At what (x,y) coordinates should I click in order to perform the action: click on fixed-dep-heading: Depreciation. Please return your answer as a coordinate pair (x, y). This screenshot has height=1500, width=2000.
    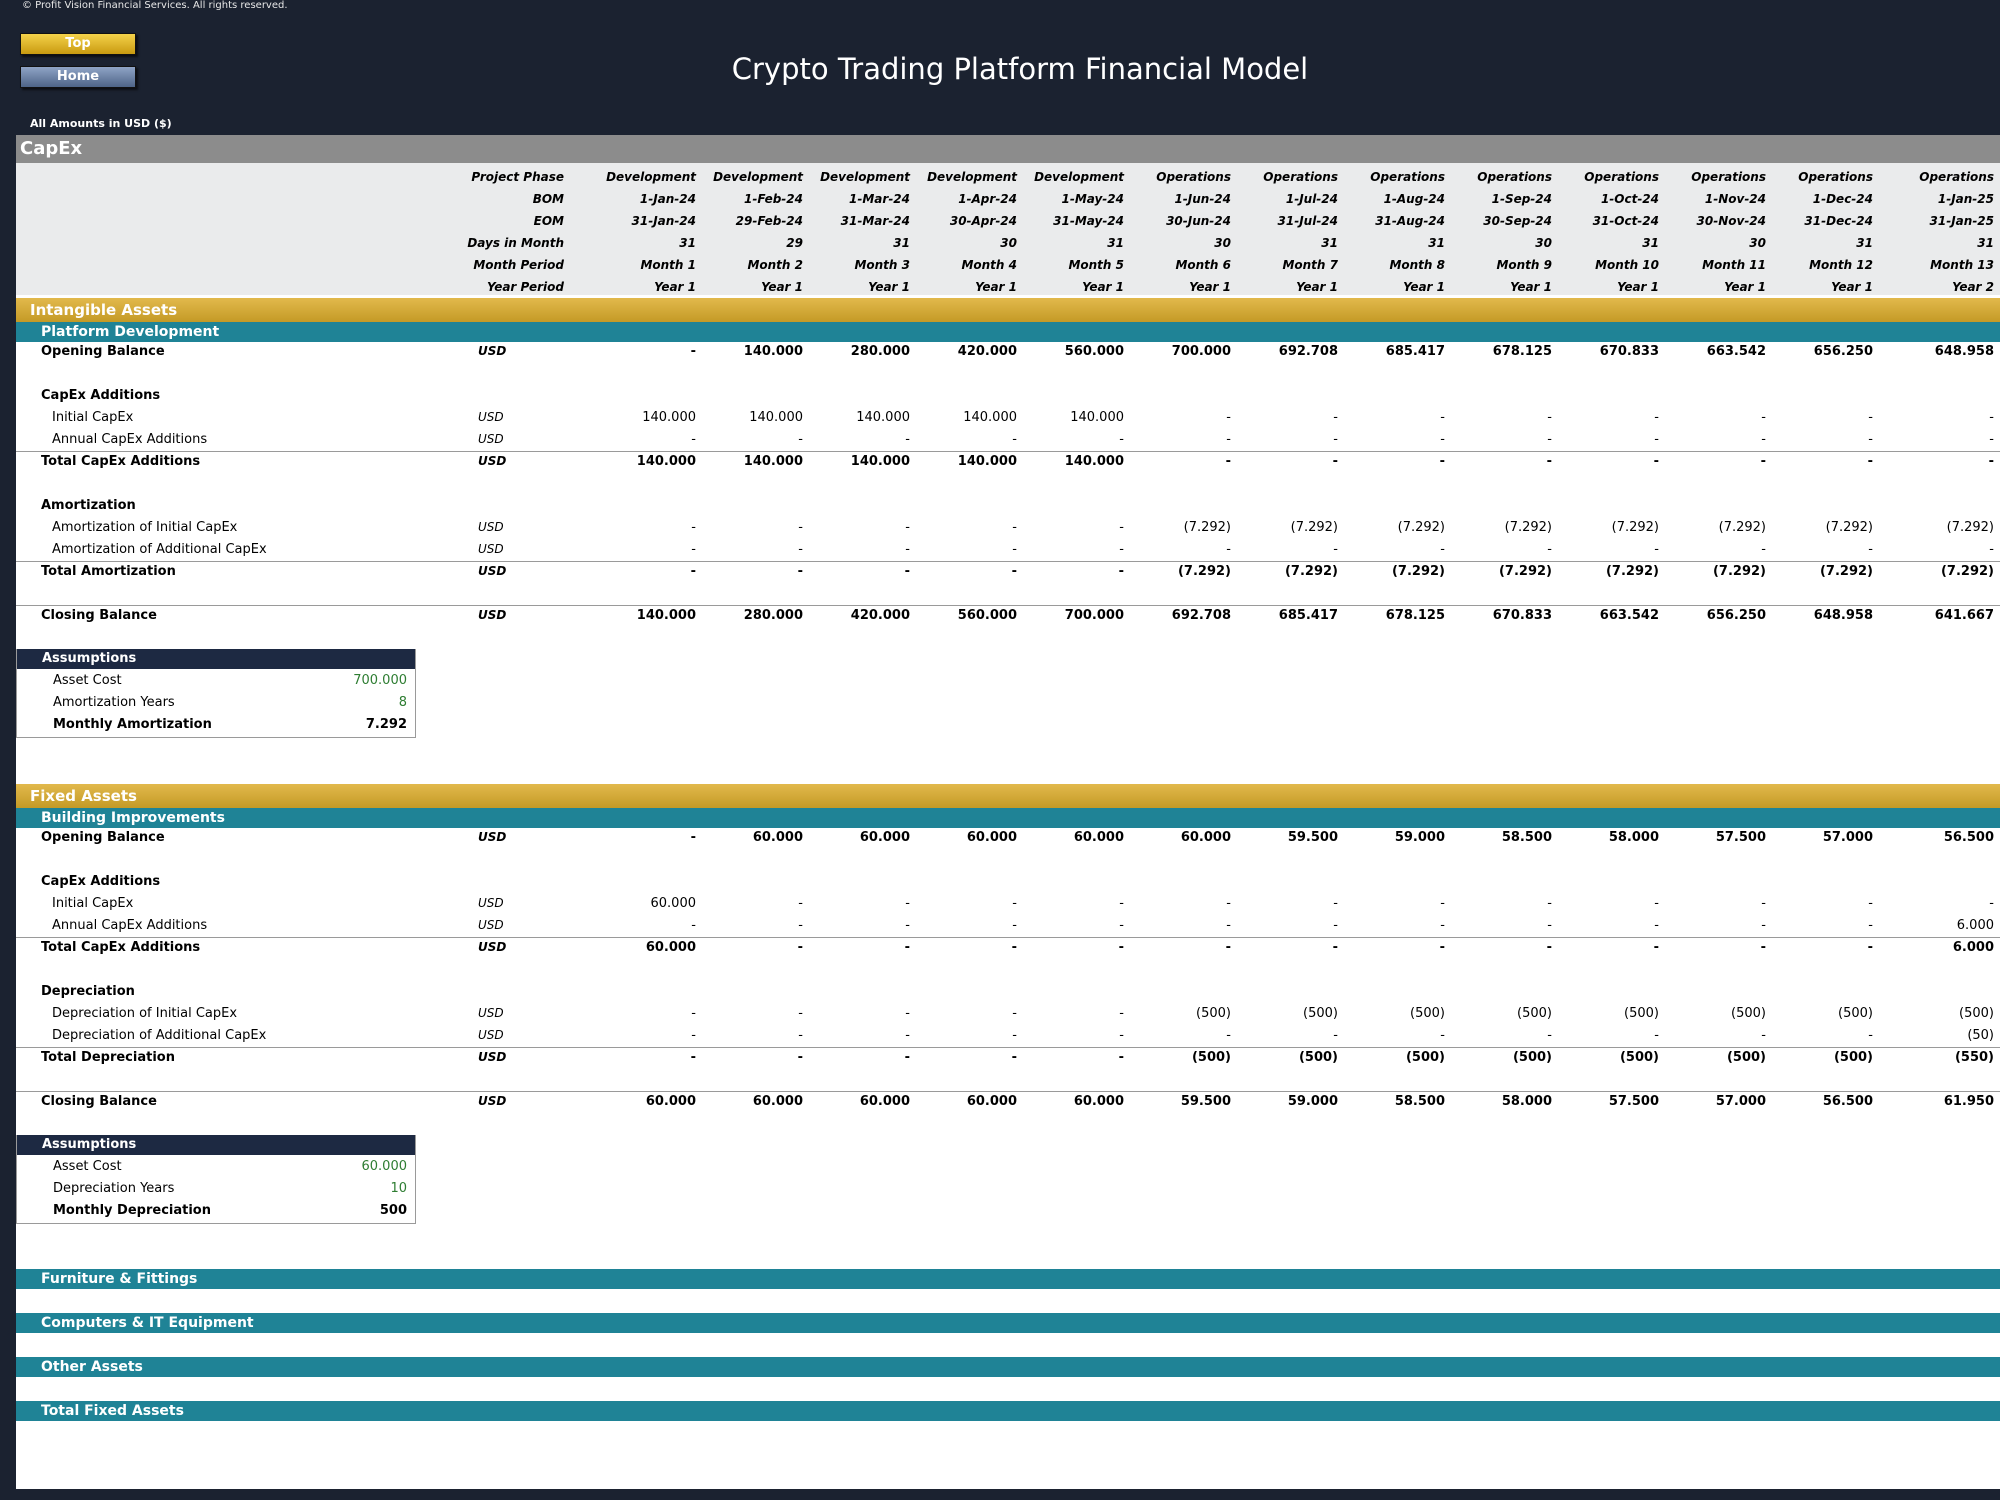
    Looking at the image, I should click on (88, 991).